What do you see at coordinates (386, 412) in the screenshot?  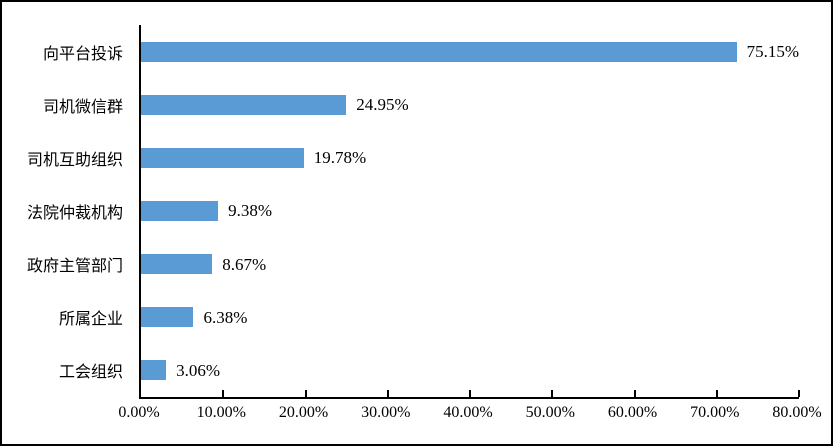 I see `x-axis-tick-label: 30.00%` at bounding box center [386, 412].